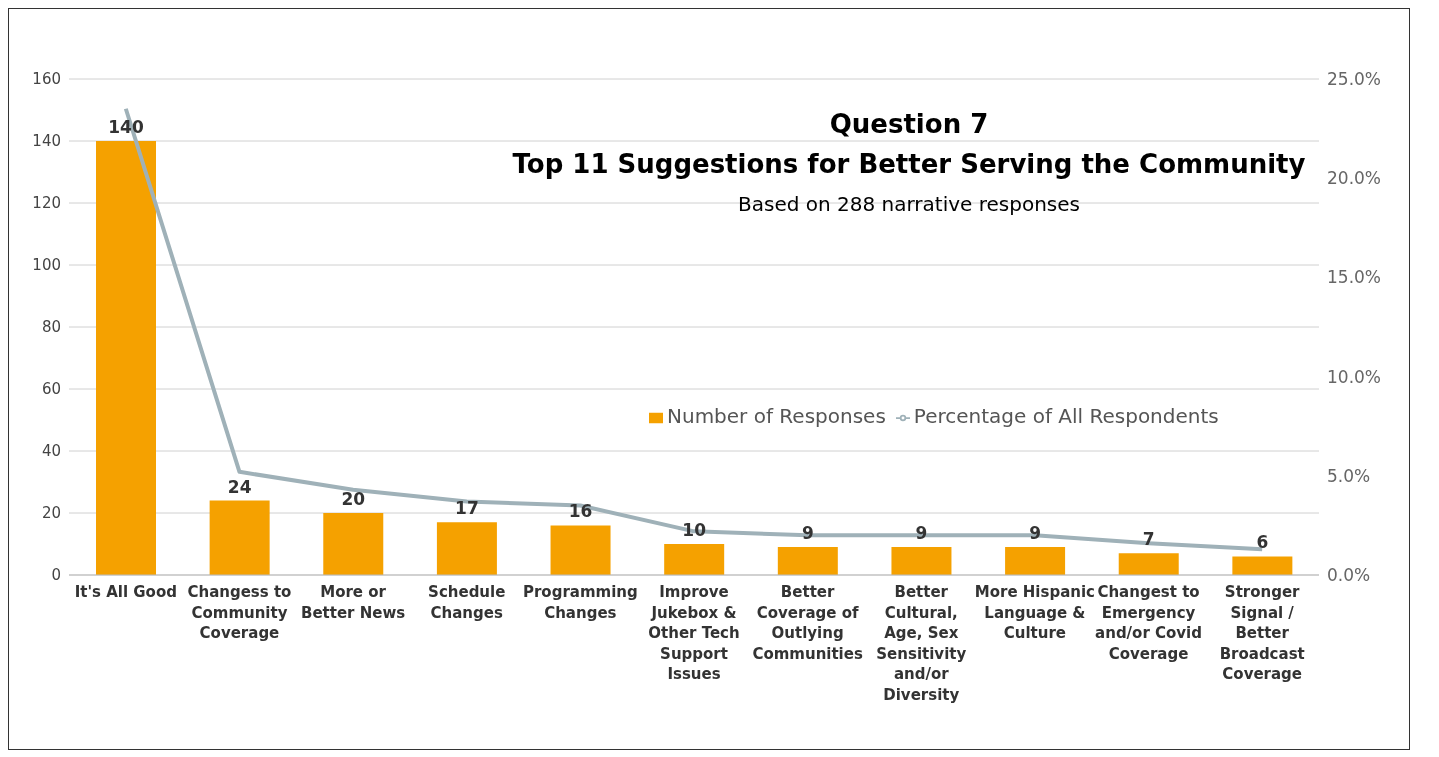  What do you see at coordinates (46, 141) in the screenshot?
I see `y-tick-label: 140` at bounding box center [46, 141].